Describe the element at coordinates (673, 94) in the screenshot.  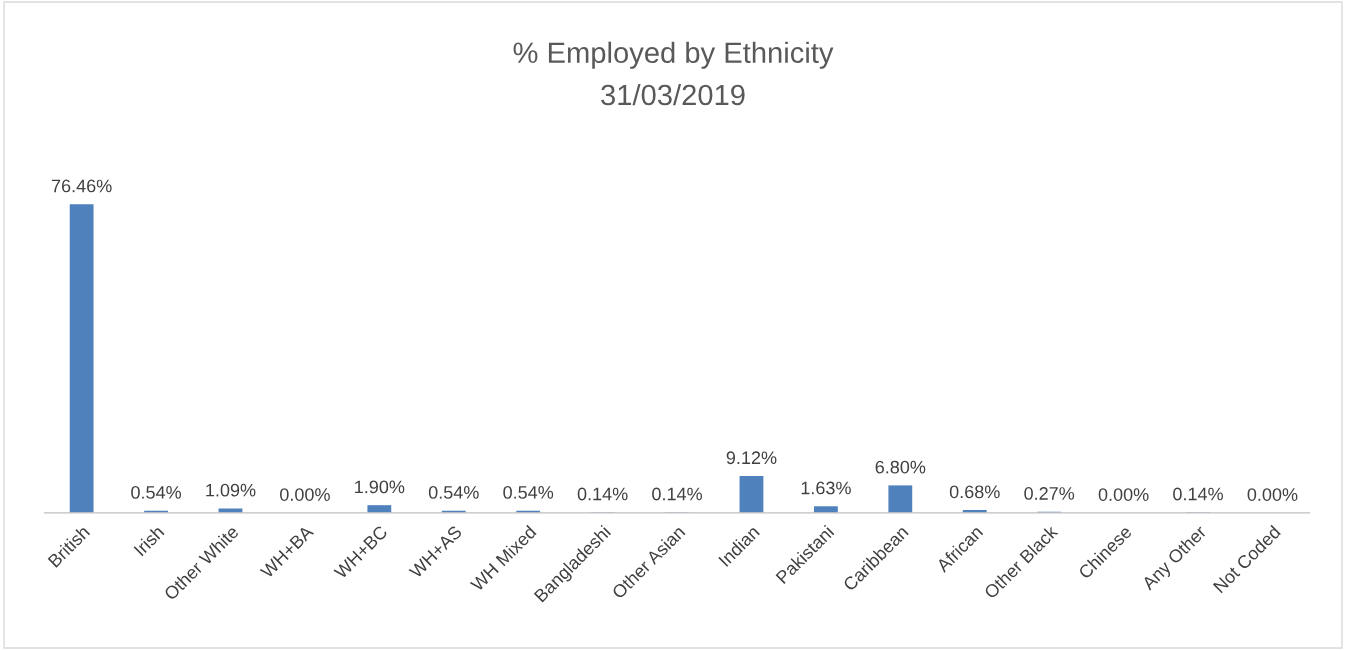
I see `chart-subtitle: 31/03/2019` at that location.